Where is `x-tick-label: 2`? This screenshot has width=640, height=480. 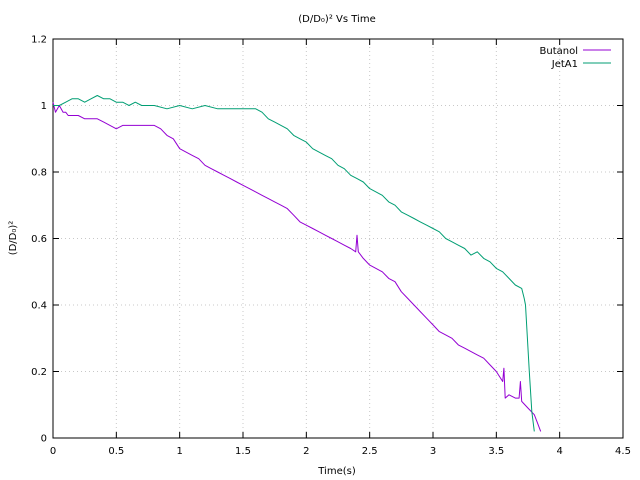
x-tick-label: 2 is located at coordinates (306, 451).